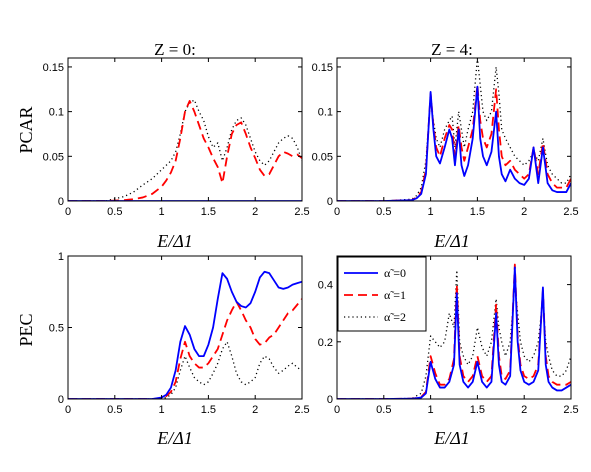 The image size is (591, 472). Describe the element at coordinates (61, 257) in the screenshot. I see `y-tick-label: 1` at that location.